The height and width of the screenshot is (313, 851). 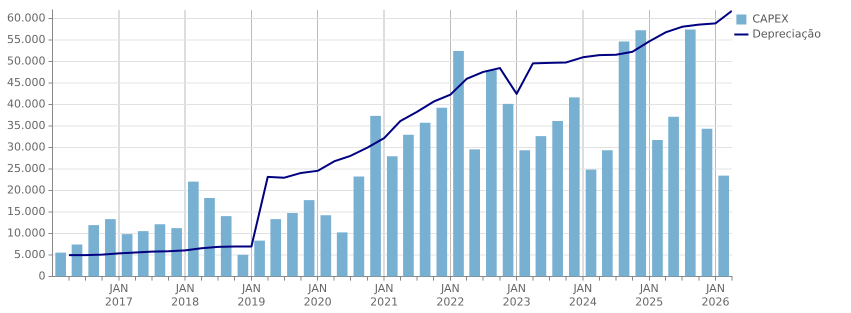 I want to click on x-tick-label: JAN 2025, so click(x=649, y=295).